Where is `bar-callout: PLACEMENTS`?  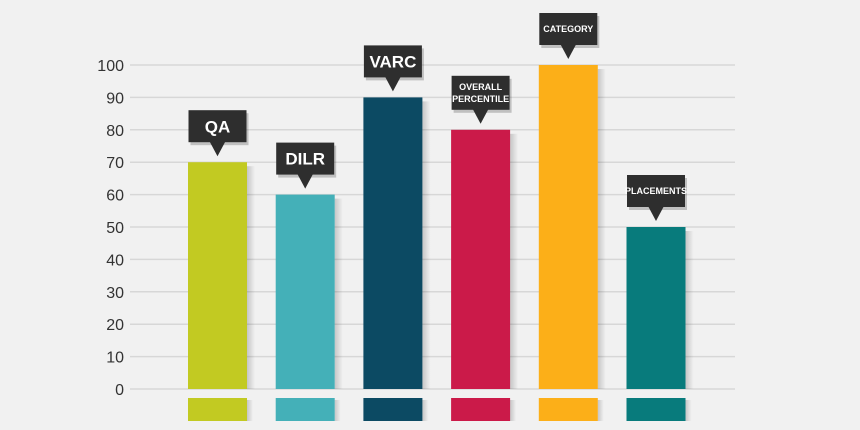 bar-callout: PLACEMENTS is located at coordinates (656, 198).